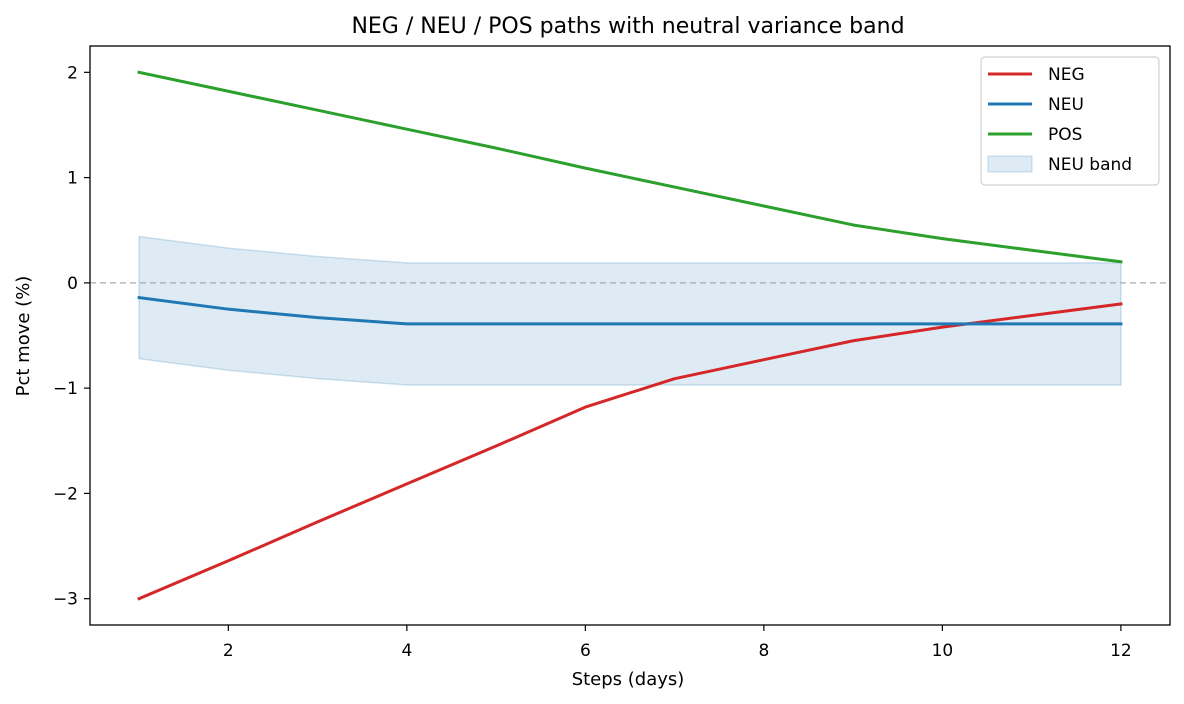 This screenshot has width=1184, height=704. I want to click on y-tick-label: 0, so click(72, 284).